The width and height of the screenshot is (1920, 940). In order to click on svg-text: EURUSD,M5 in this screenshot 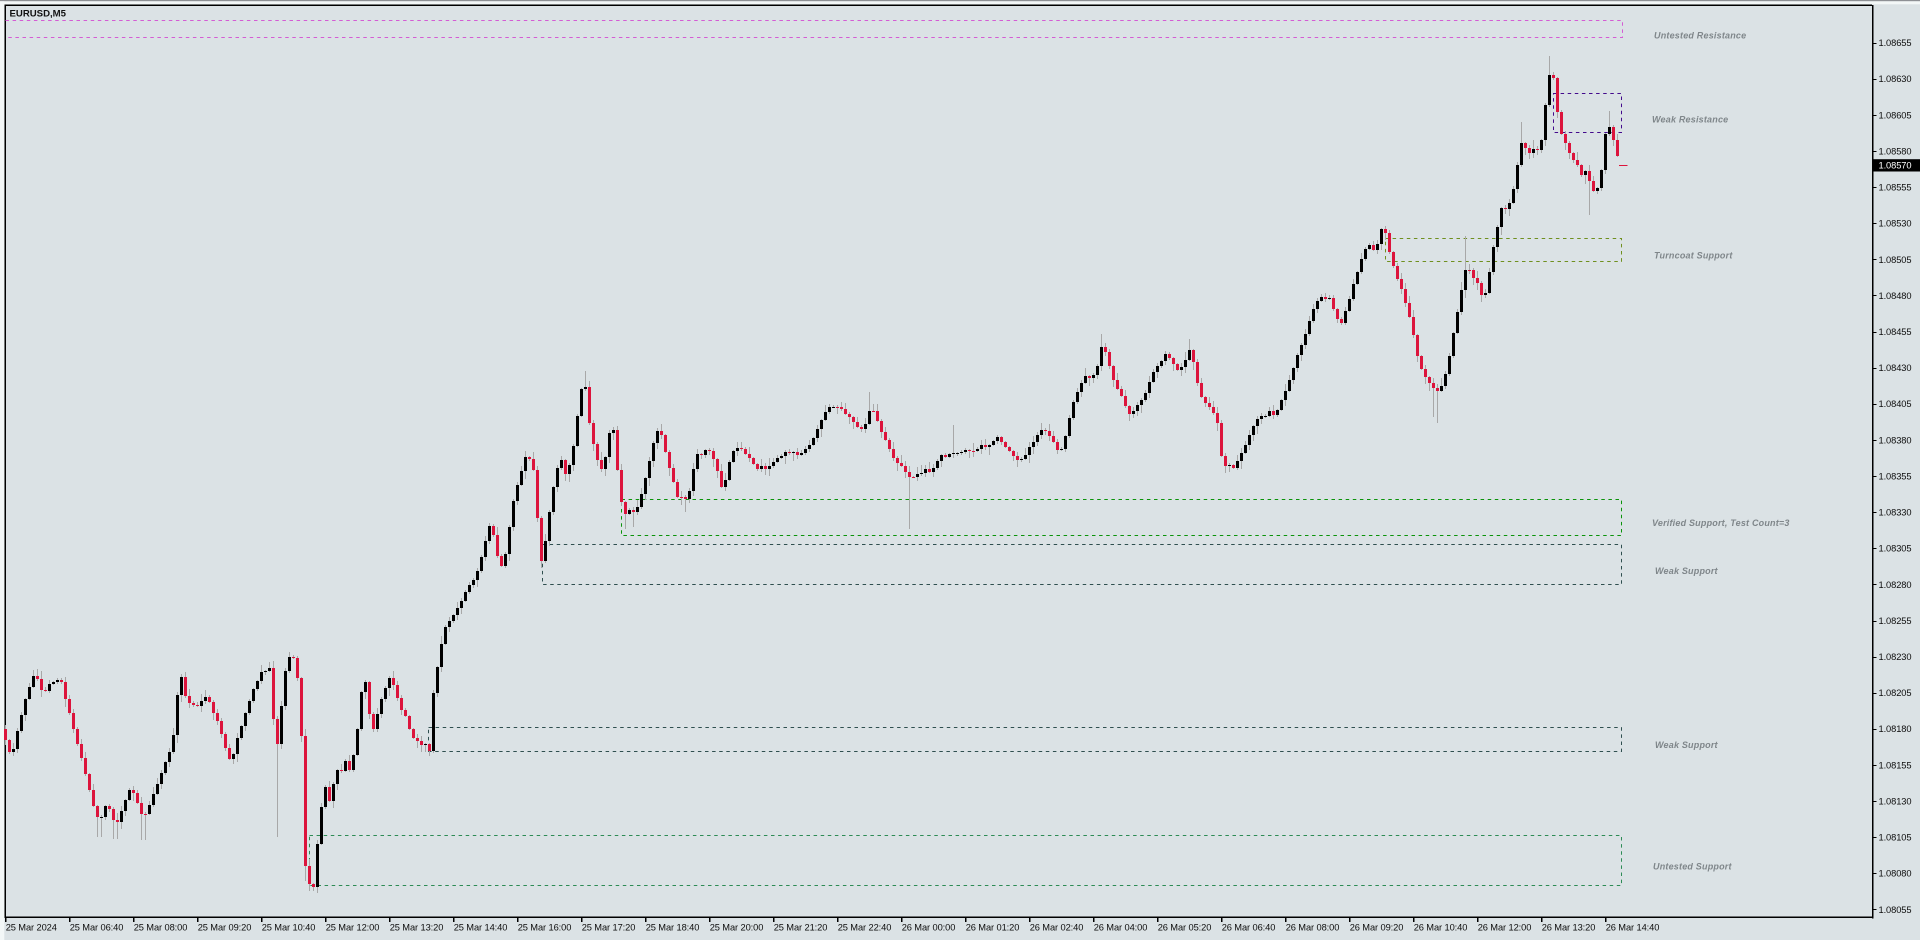, I will do `click(38, 14)`.